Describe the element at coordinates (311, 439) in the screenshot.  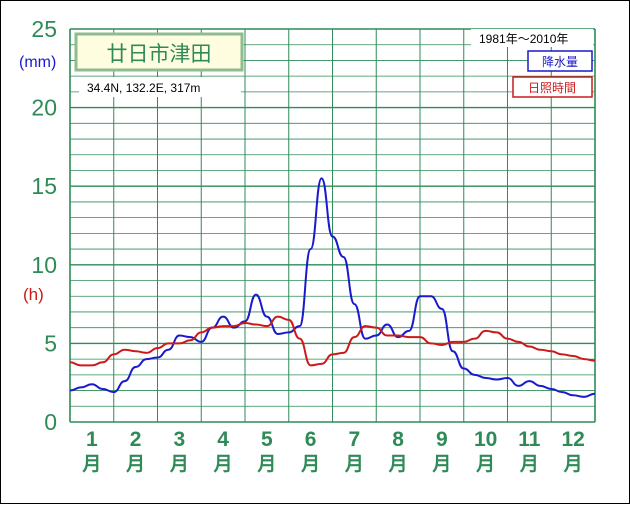
I see `month-label-6: 6` at that location.